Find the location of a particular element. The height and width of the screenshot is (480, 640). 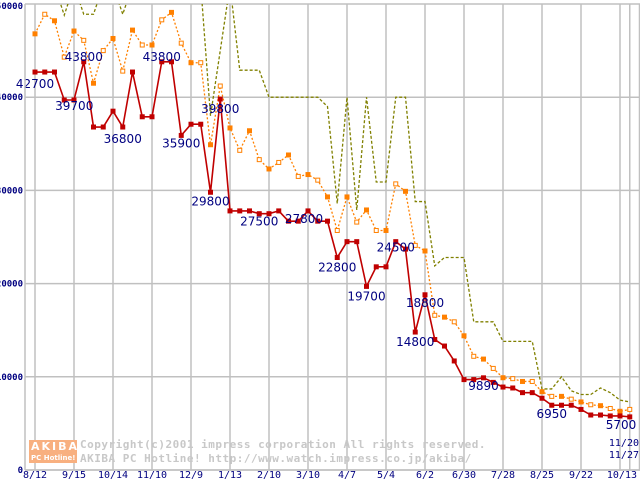

data-label: 27800 is located at coordinates (304, 219).